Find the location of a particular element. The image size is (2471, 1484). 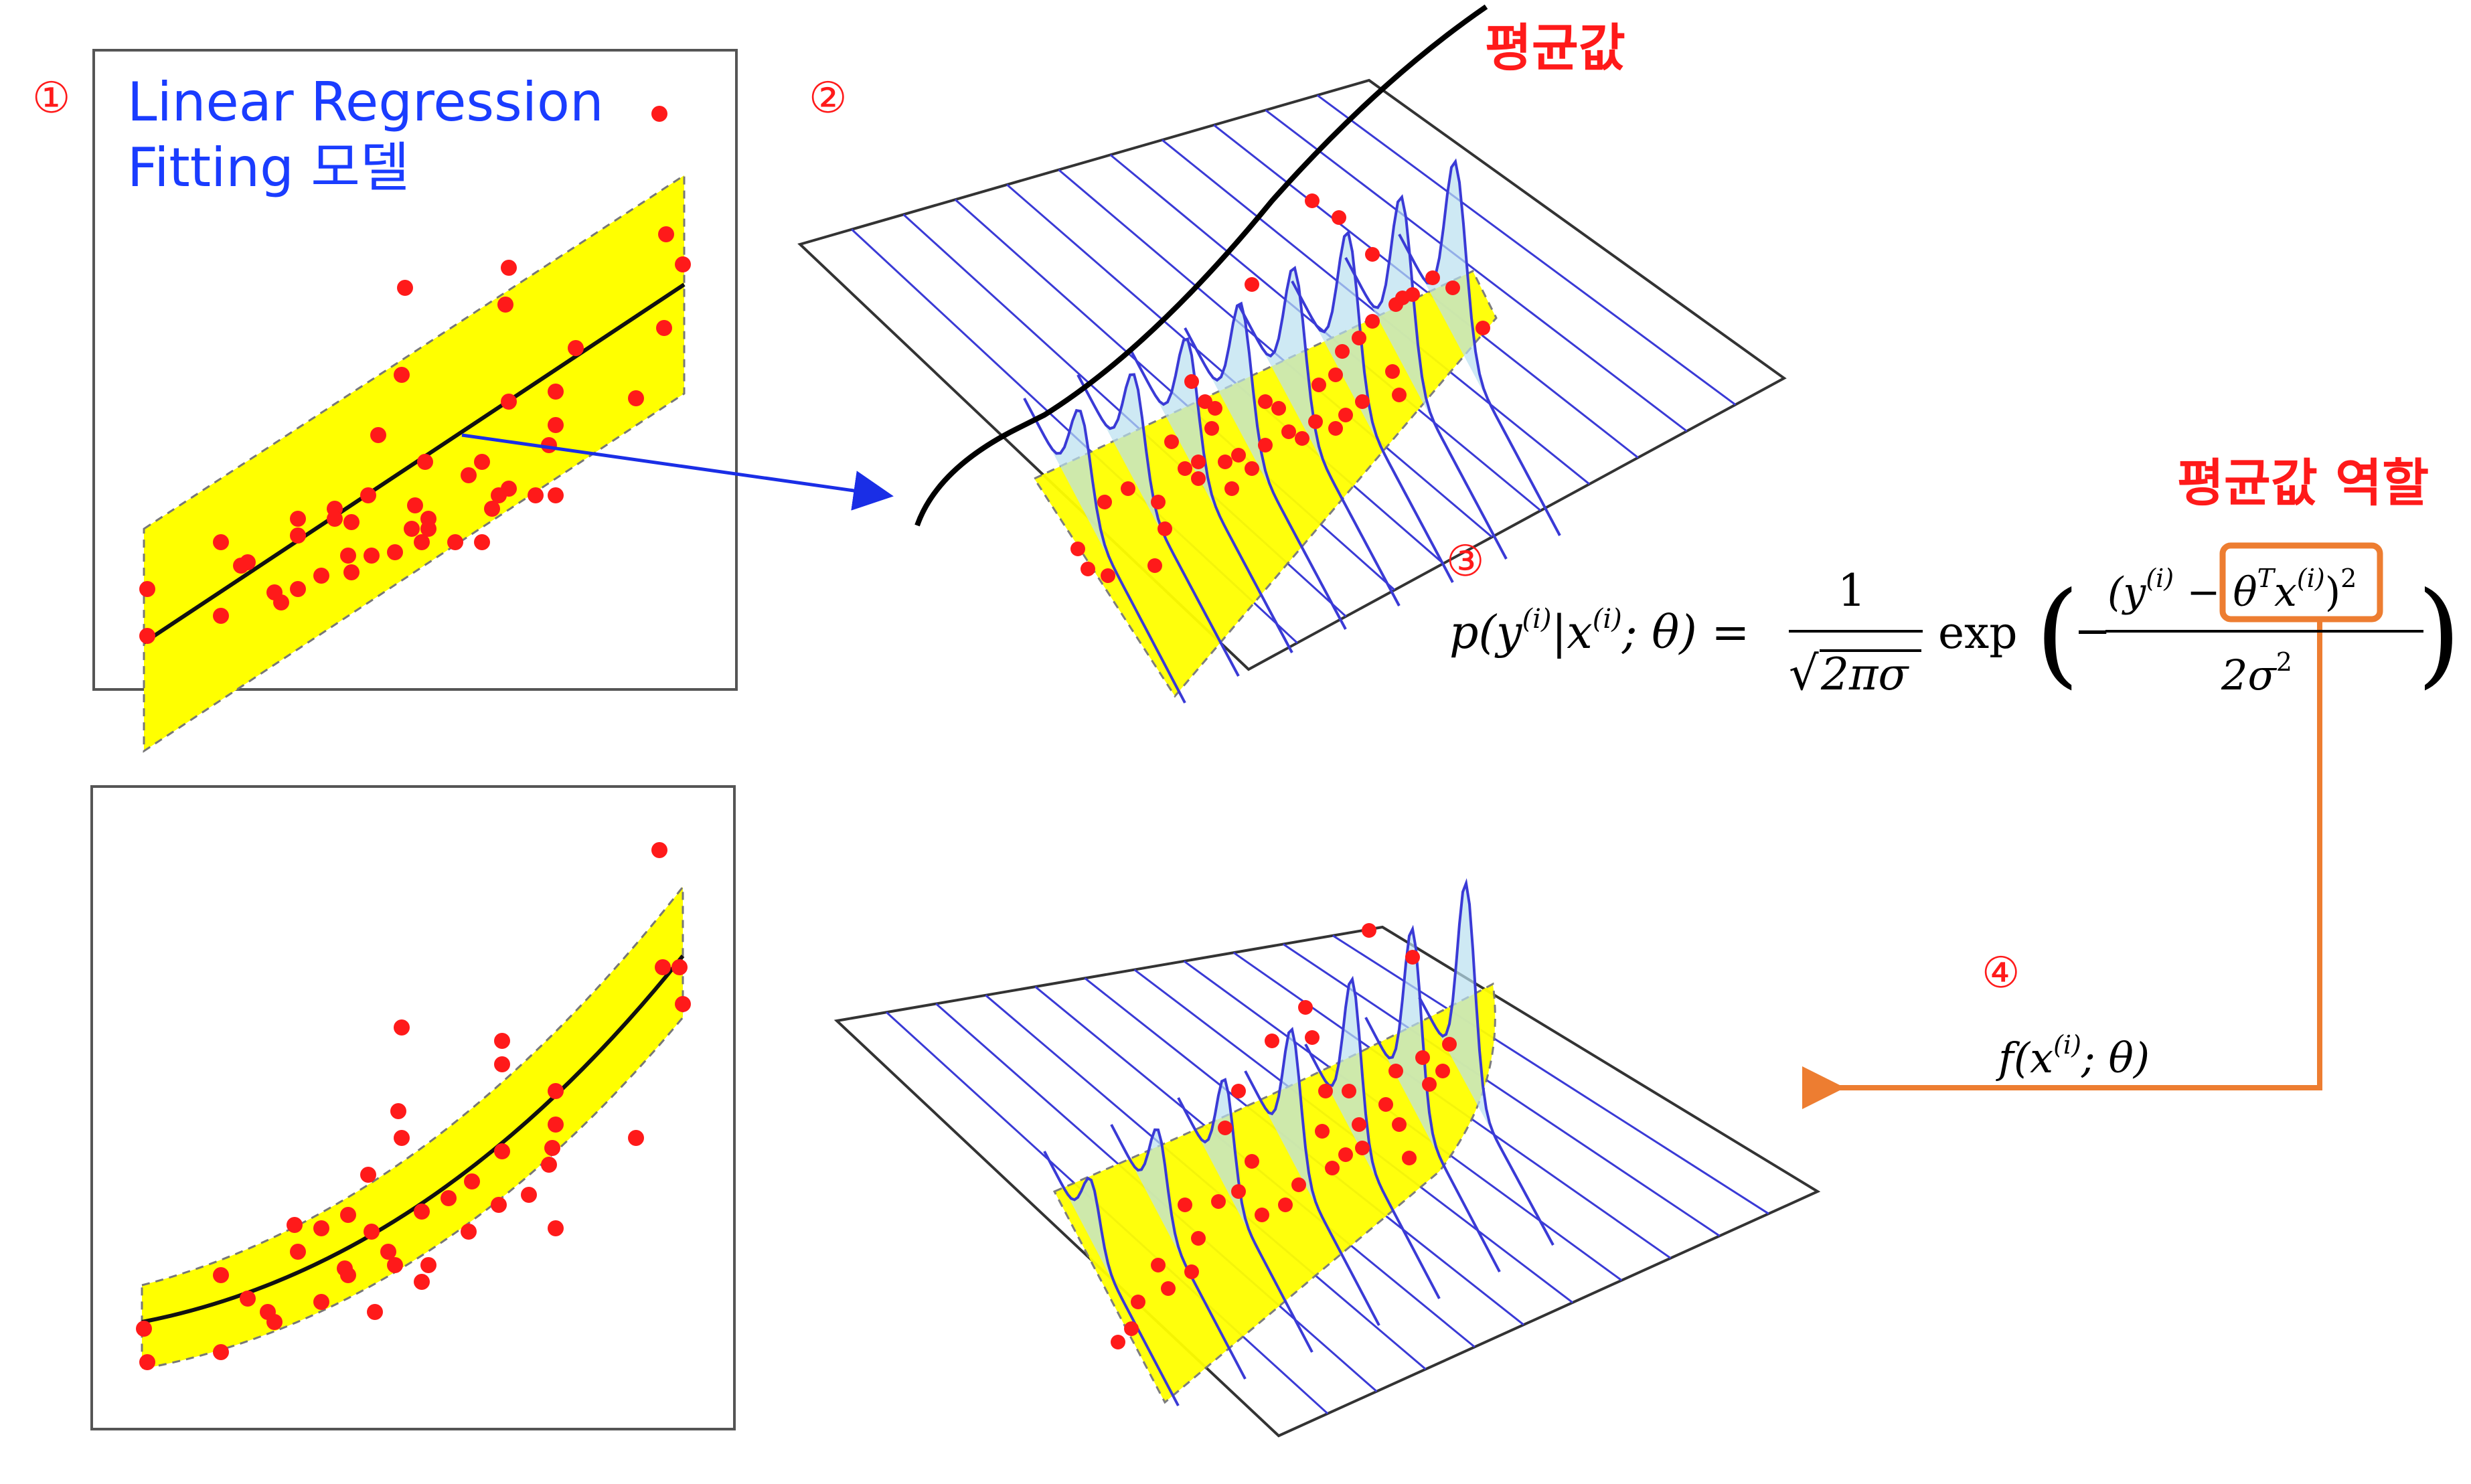

panel1-title-line2: Fitting 모델 is located at coordinates (268, 168).